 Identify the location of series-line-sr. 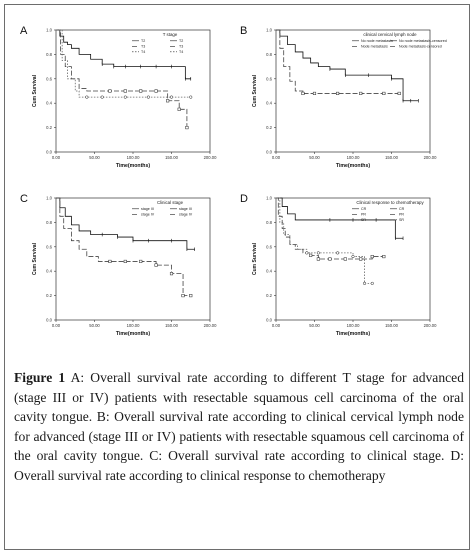
(324, 240).